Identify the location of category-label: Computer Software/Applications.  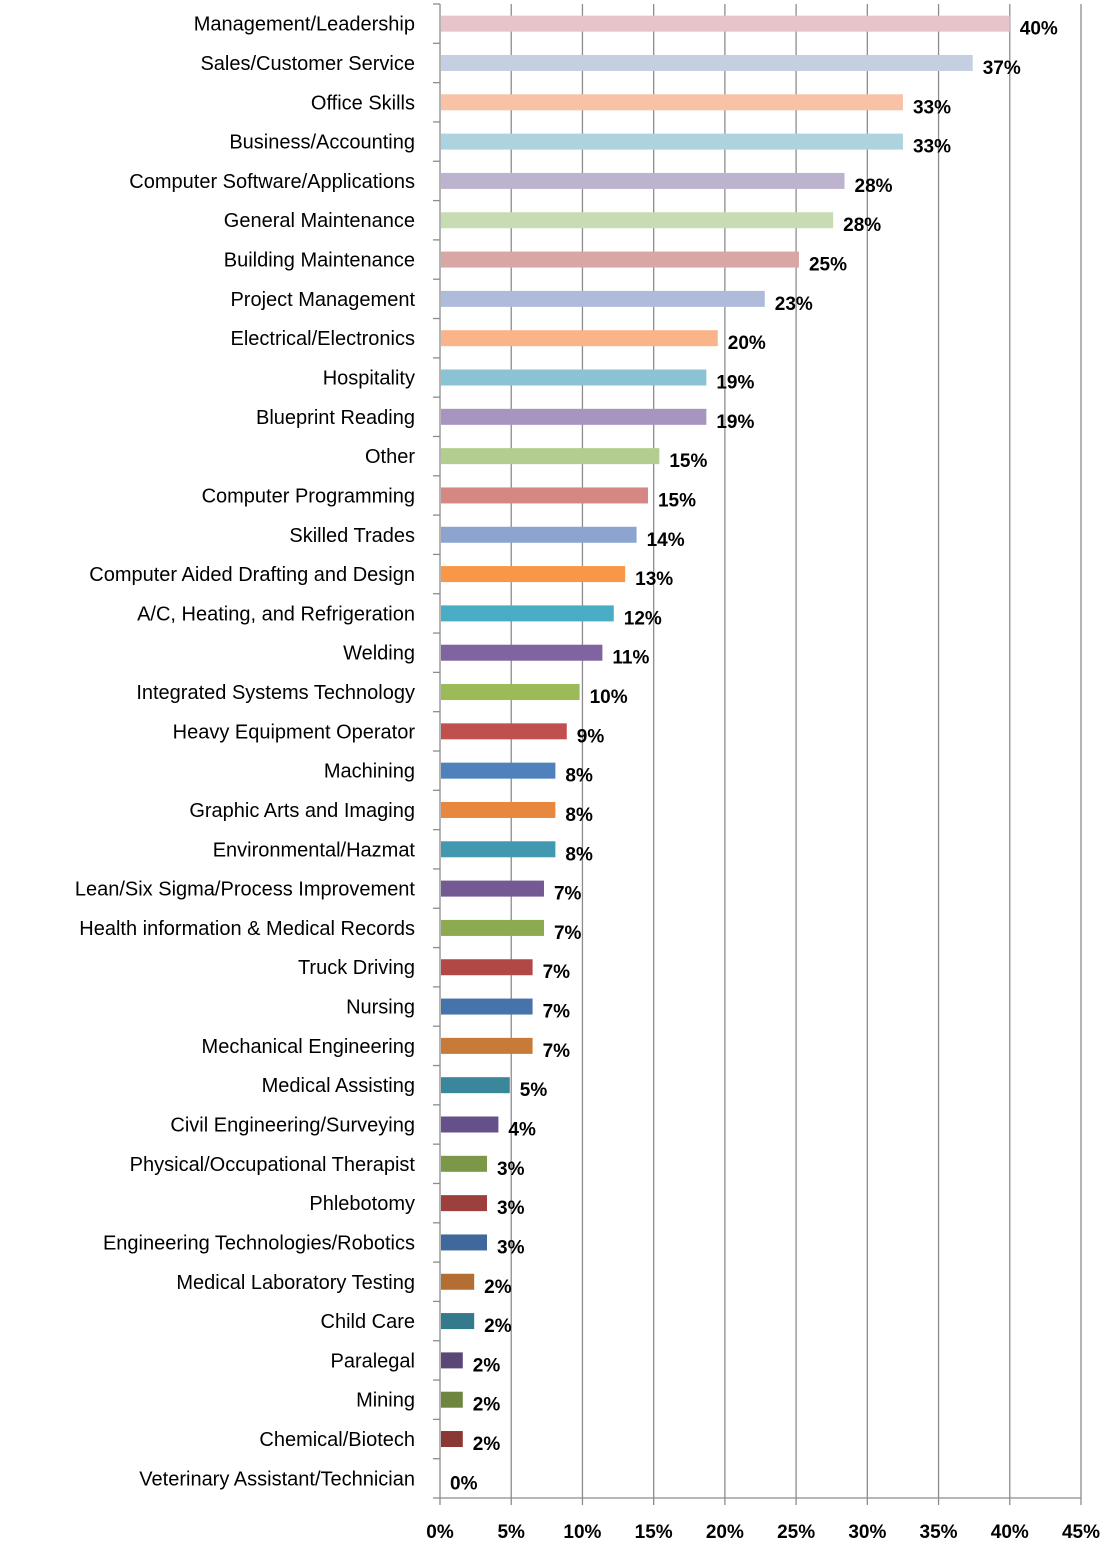
(272, 182).